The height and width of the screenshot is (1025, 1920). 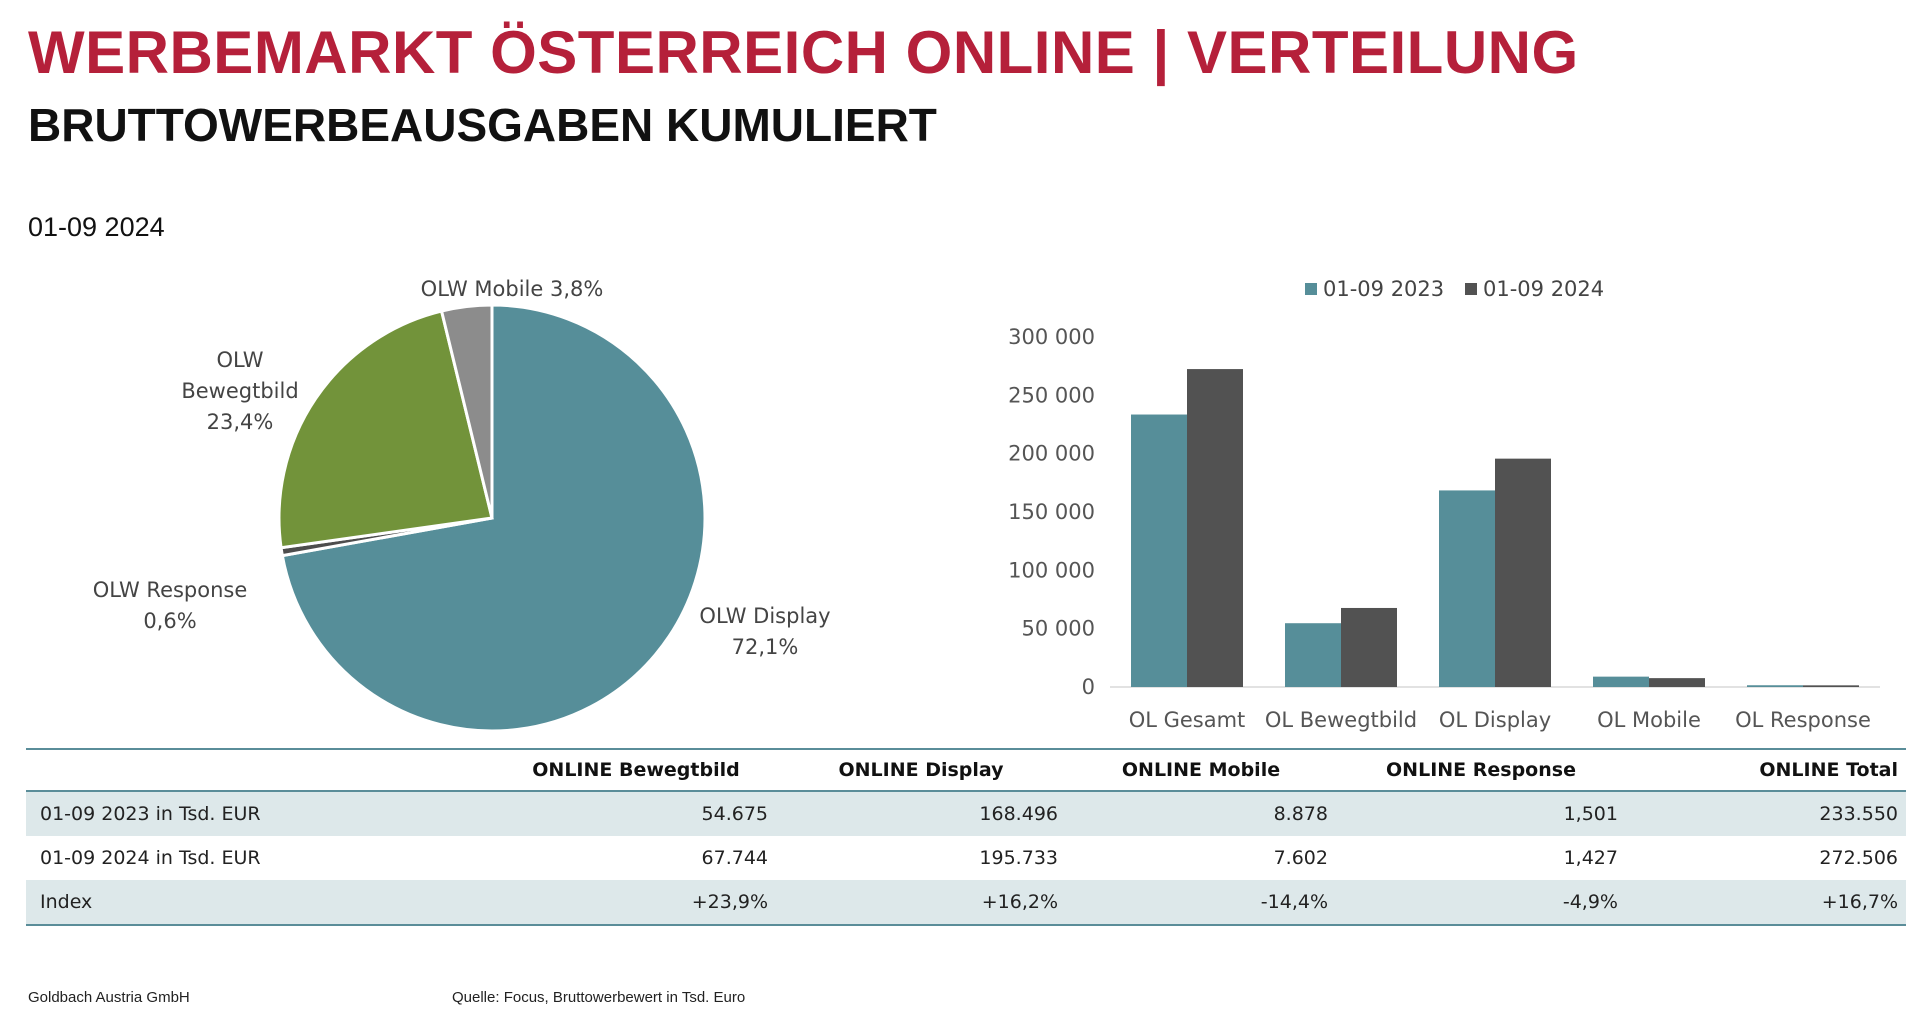 I want to click on legend-label-1: 01-09 2024, so click(x=1543, y=289).